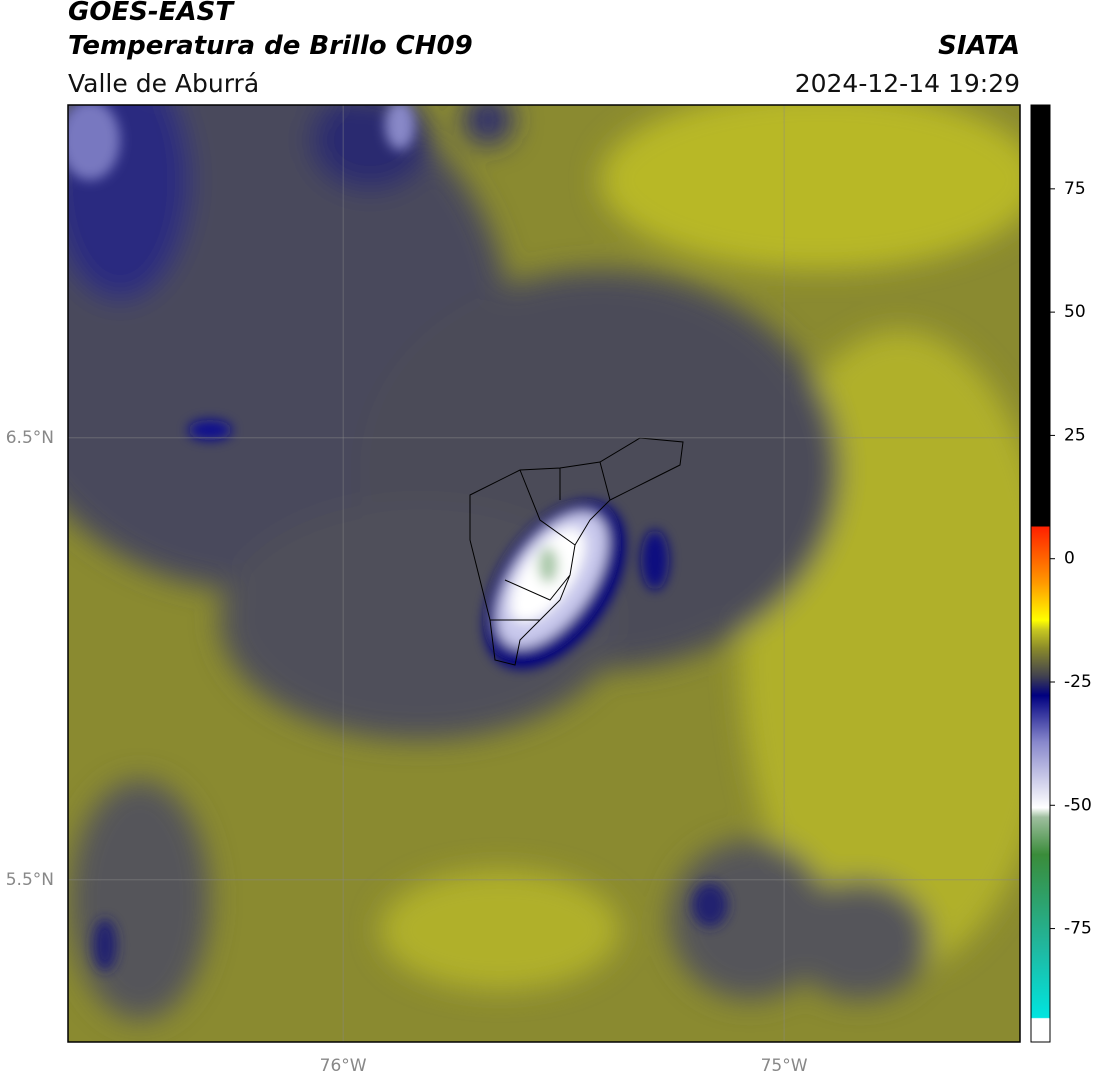 This screenshot has height=1078, width=1094. Describe the element at coordinates (576, 551) in the screenshot. I see `municipal-boundaries` at that location.